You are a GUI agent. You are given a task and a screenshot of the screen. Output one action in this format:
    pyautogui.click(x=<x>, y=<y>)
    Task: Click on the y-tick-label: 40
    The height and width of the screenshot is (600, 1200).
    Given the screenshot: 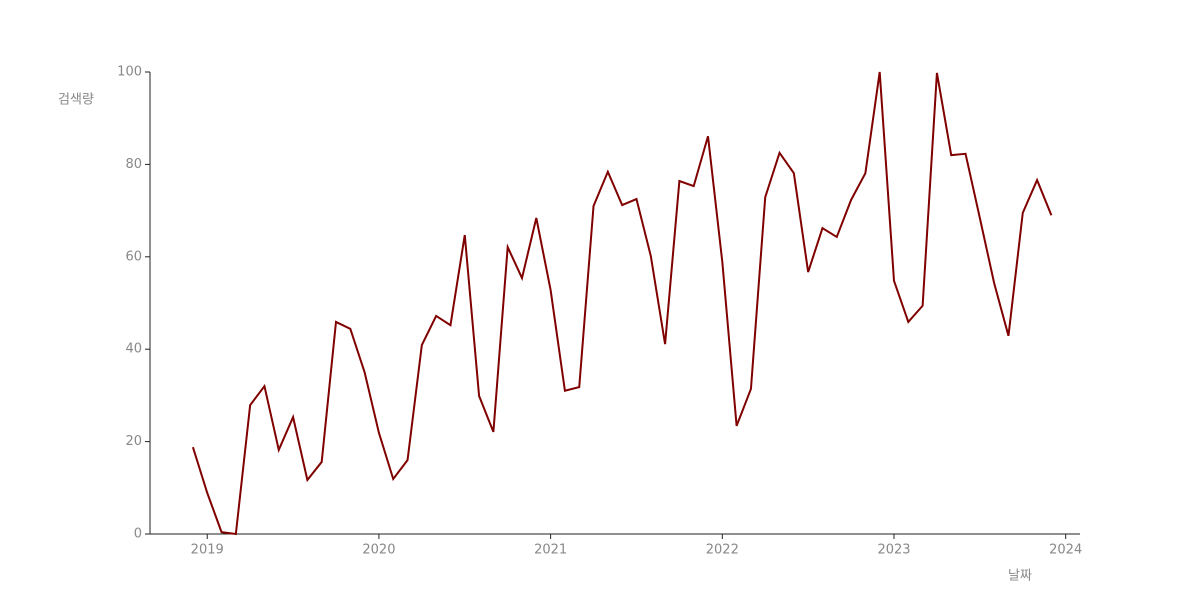 What is the action you would take?
    pyautogui.click(x=133, y=349)
    